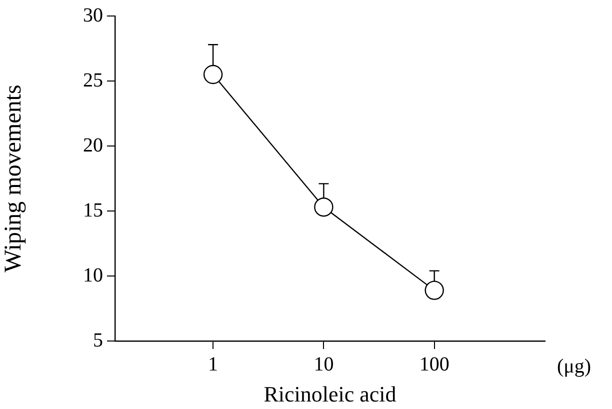 The width and height of the screenshot is (612, 409). I want to click on text: (μg), so click(574, 366).